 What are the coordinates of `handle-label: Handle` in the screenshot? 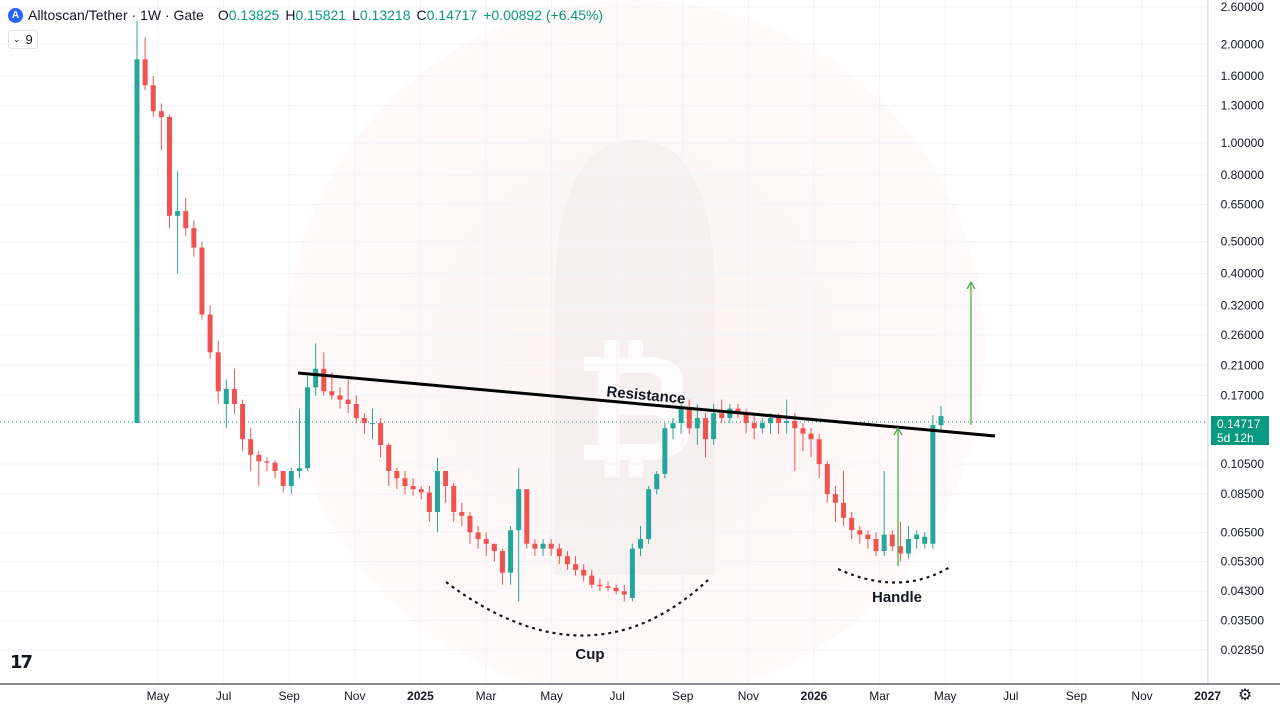 It's located at (897, 597).